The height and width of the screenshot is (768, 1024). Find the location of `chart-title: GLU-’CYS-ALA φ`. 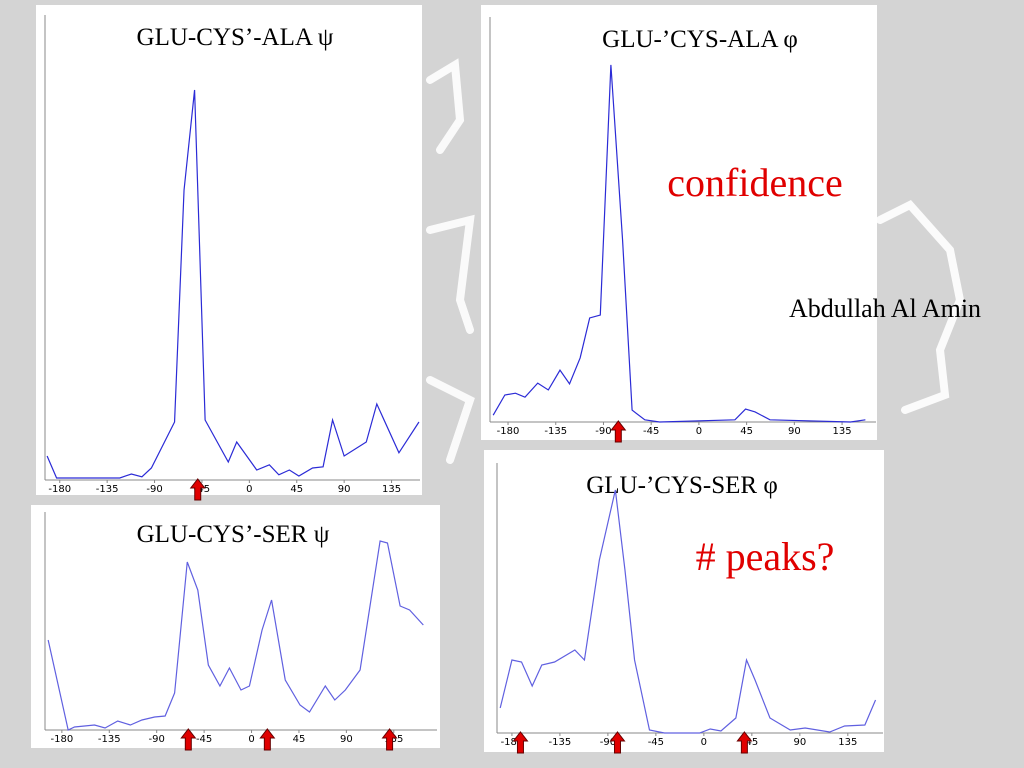

chart-title: GLU-’CYS-ALA φ is located at coordinates (700, 39).